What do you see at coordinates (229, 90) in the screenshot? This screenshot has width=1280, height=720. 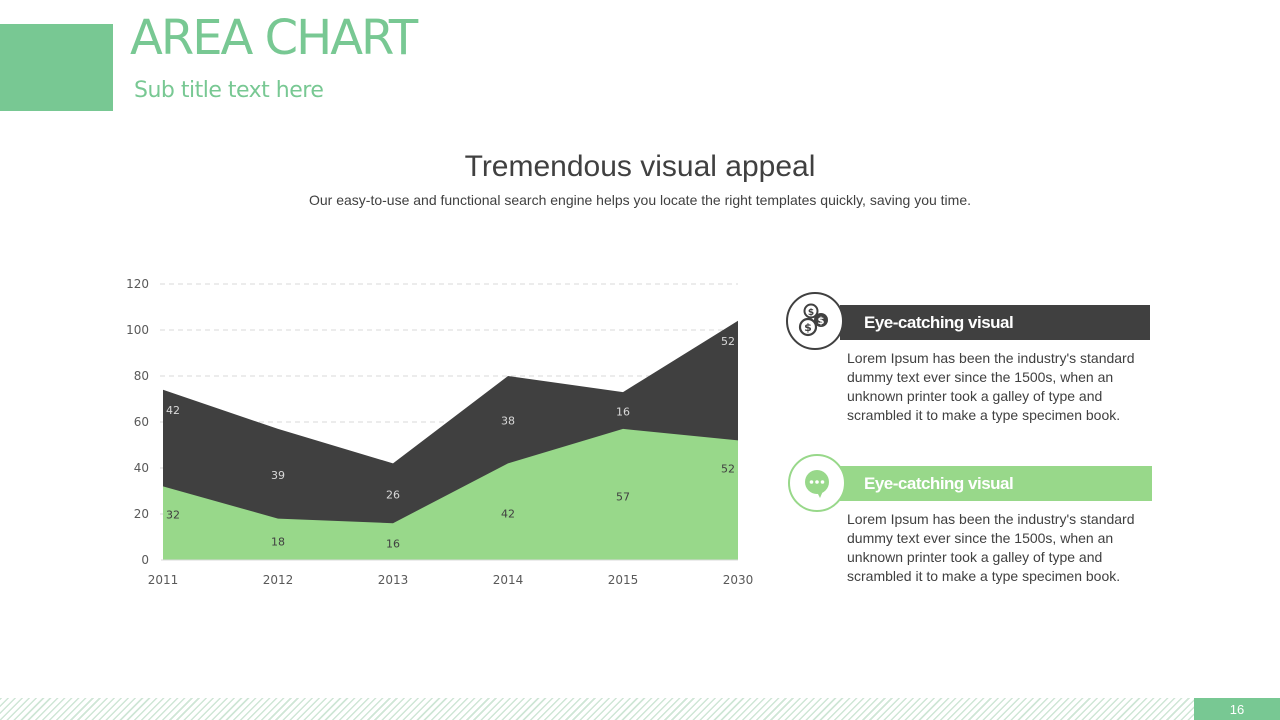 I see `page-subtitle: Sub title text here` at bounding box center [229, 90].